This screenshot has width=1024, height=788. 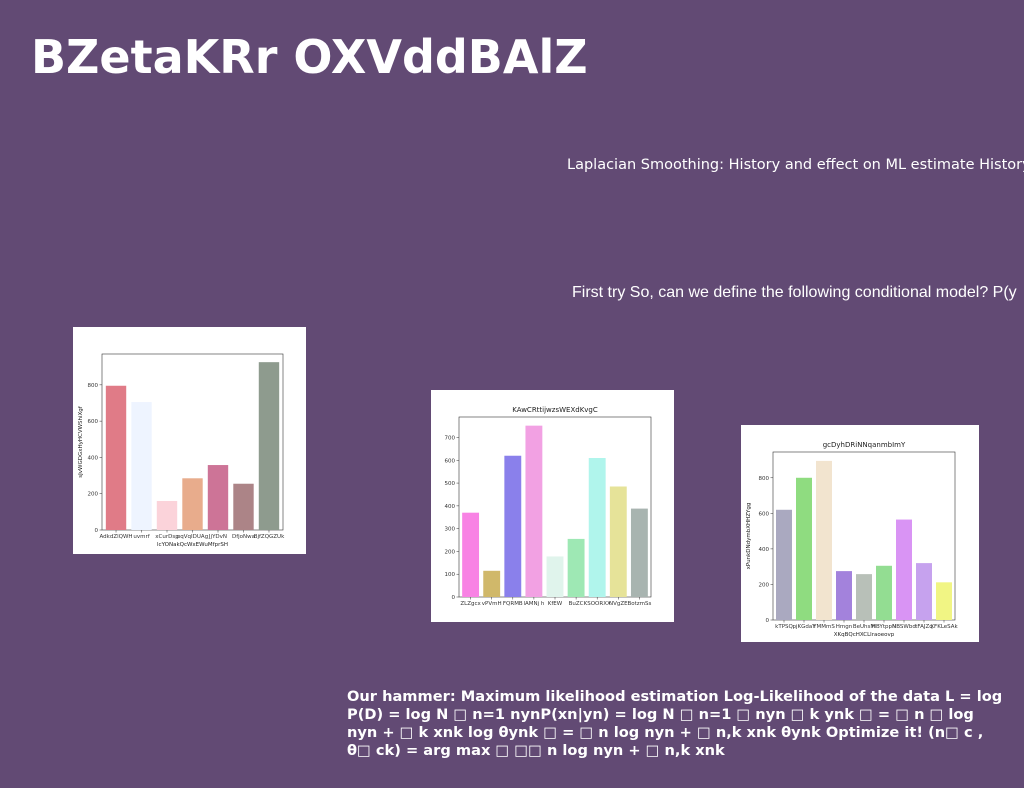 I want to click on y-axis-label: sJvWGDGxHyHCVWShiXgf, so click(x=81, y=441).